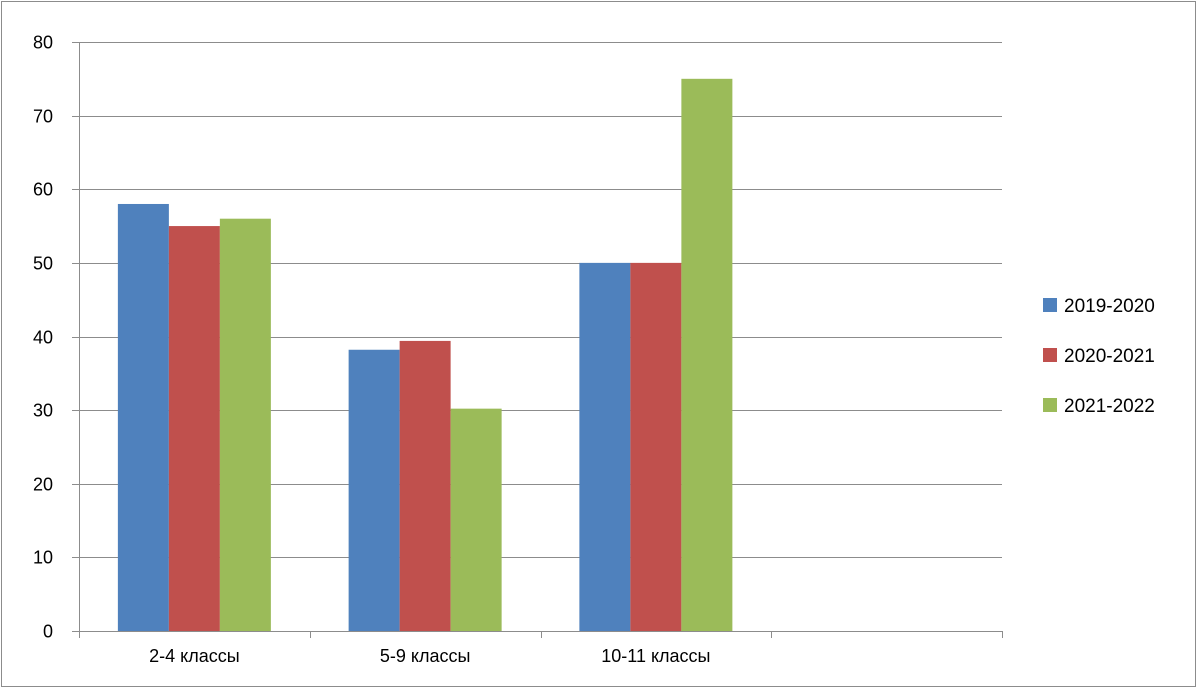 The height and width of the screenshot is (689, 1198). What do you see at coordinates (43, 411) in the screenshot?
I see `y-tick-label: 30` at bounding box center [43, 411].